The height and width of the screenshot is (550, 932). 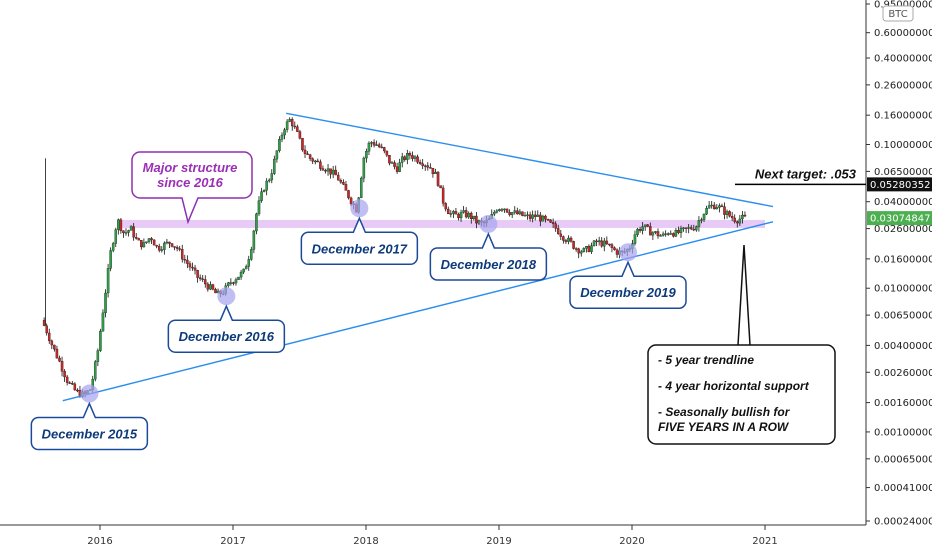 I want to click on y-tick-label: 0.10000000, so click(x=903, y=145).